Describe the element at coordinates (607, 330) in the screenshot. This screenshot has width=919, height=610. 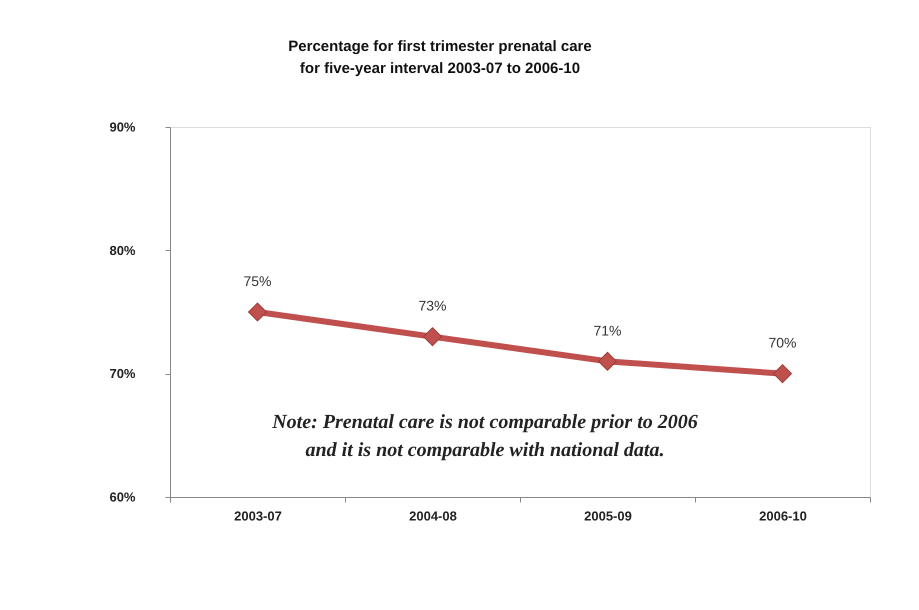
I see `data-label: 71%` at that location.